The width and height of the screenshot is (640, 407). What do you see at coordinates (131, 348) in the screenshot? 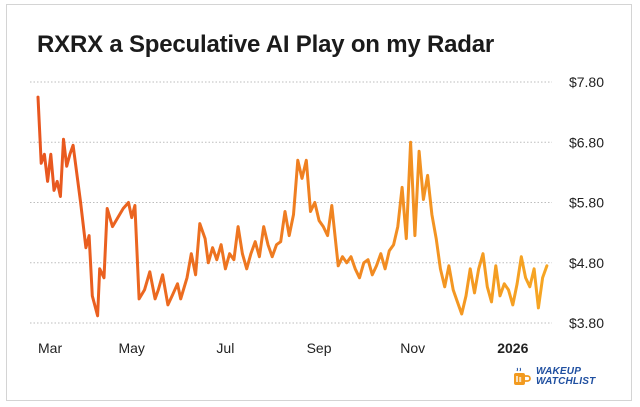
I see `x-tick-label: May` at bounding box center [131, 348].